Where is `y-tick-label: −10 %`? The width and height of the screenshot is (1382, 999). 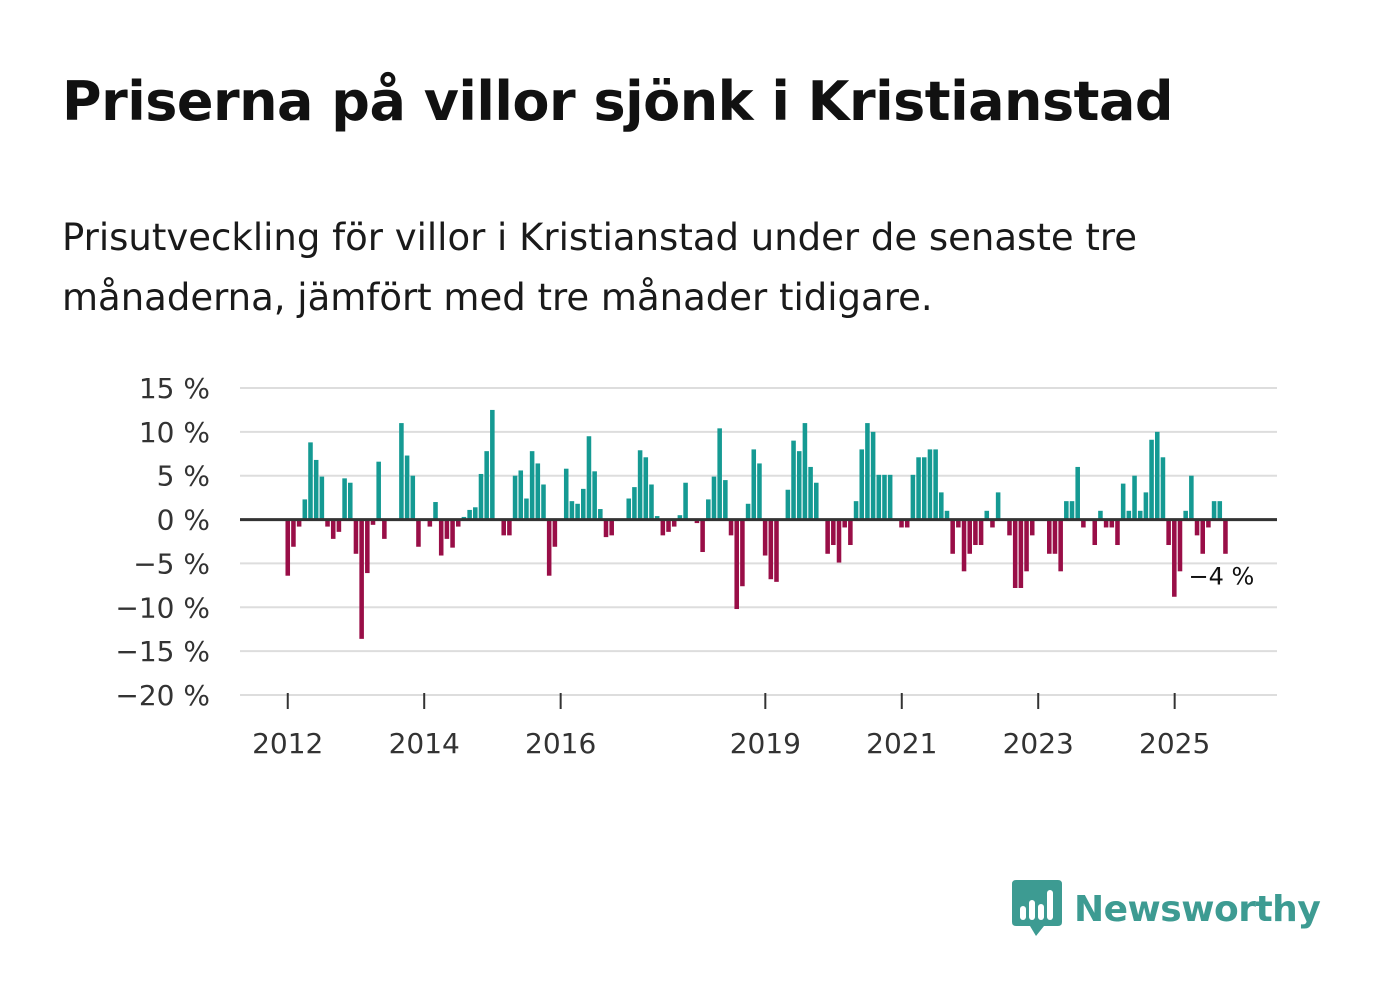 y-tick-label: −10 % is located at coordinates (162, 607).